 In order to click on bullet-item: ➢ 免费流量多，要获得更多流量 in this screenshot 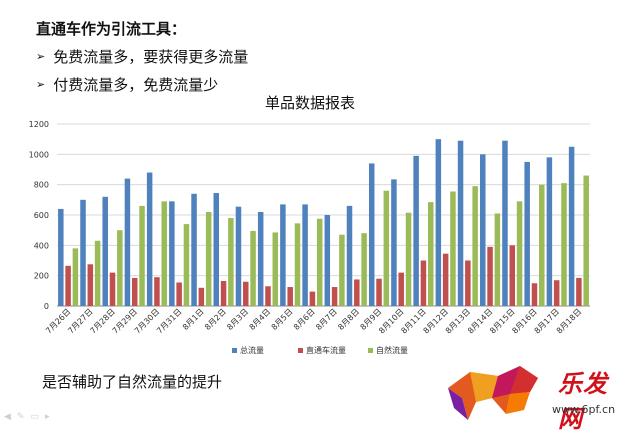, I will do `click(142, 56)`.